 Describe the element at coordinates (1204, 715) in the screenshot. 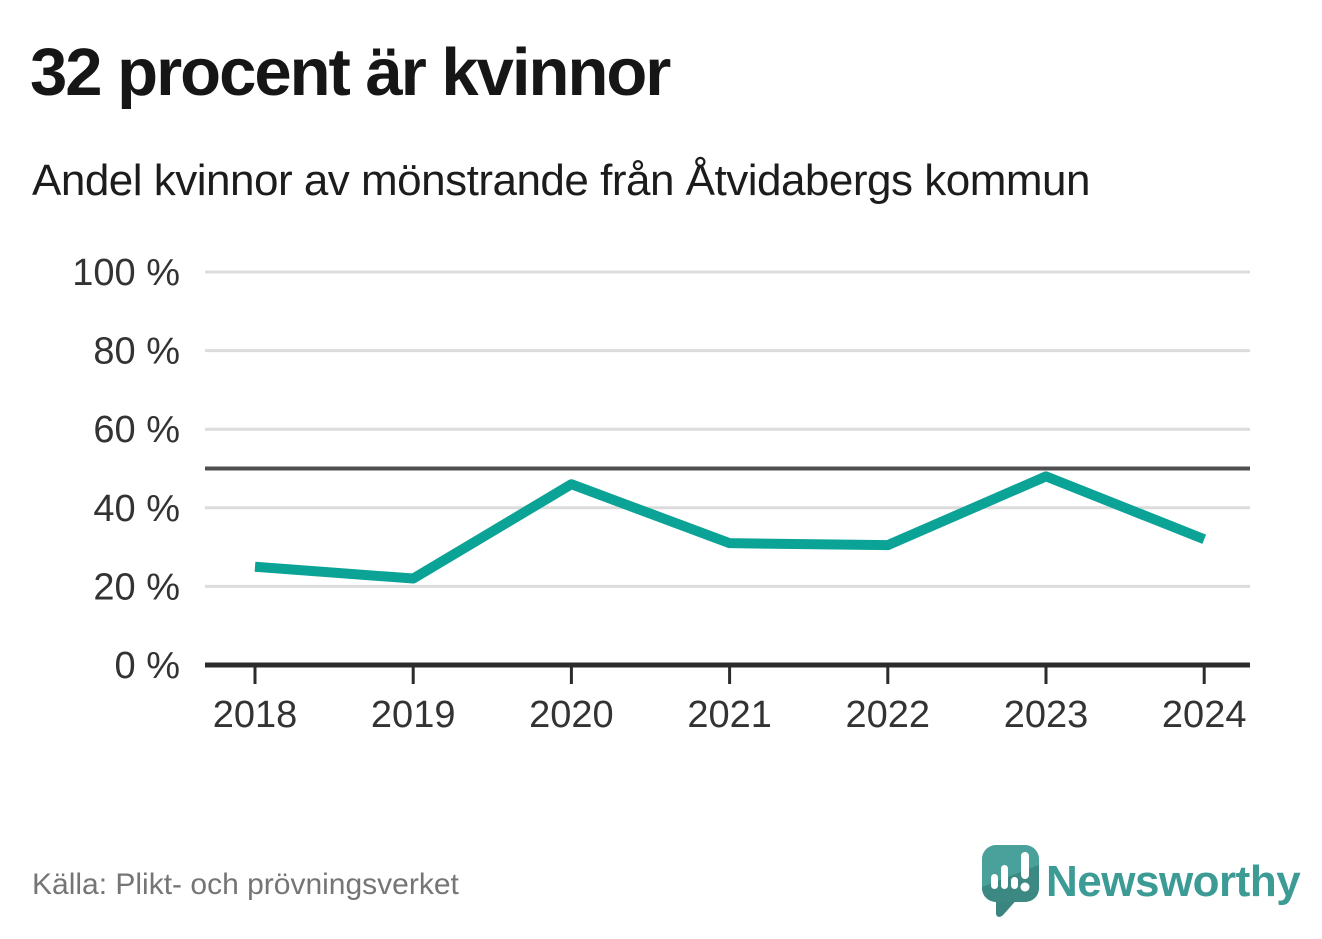

I see `x-tick-label: 2024` at that location.